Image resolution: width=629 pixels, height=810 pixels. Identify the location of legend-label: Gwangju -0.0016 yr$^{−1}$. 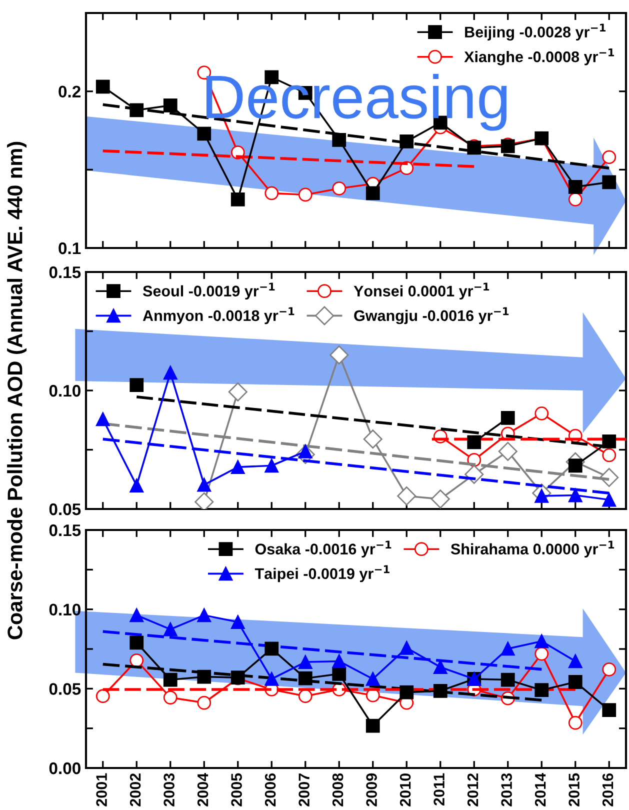
(431, 315).